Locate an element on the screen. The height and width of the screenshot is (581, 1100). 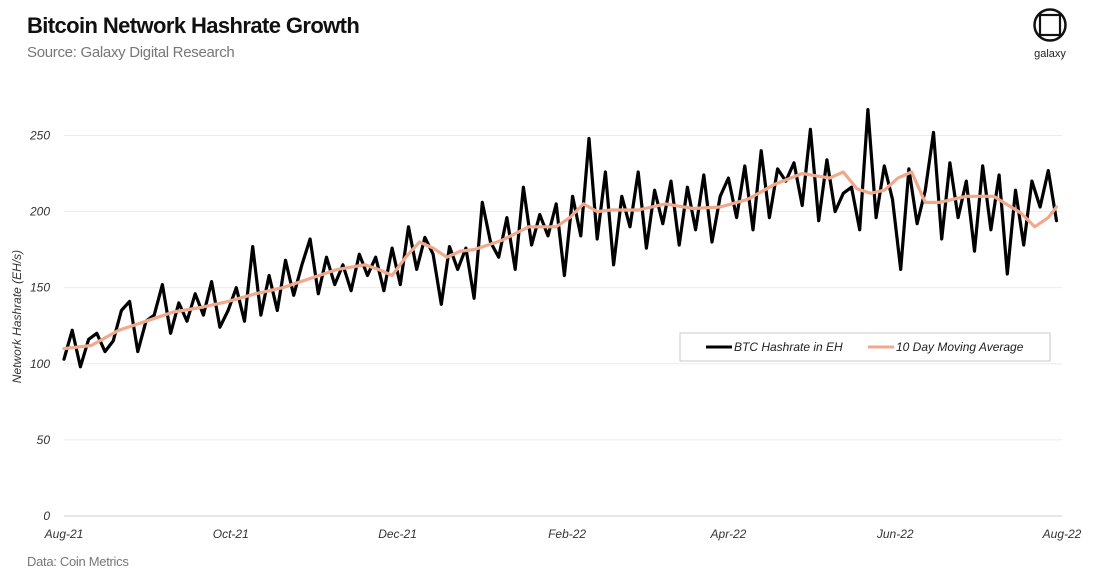
chart-subtitle: Source: Galaxy Digital Research is located at coordinates (131, 52).